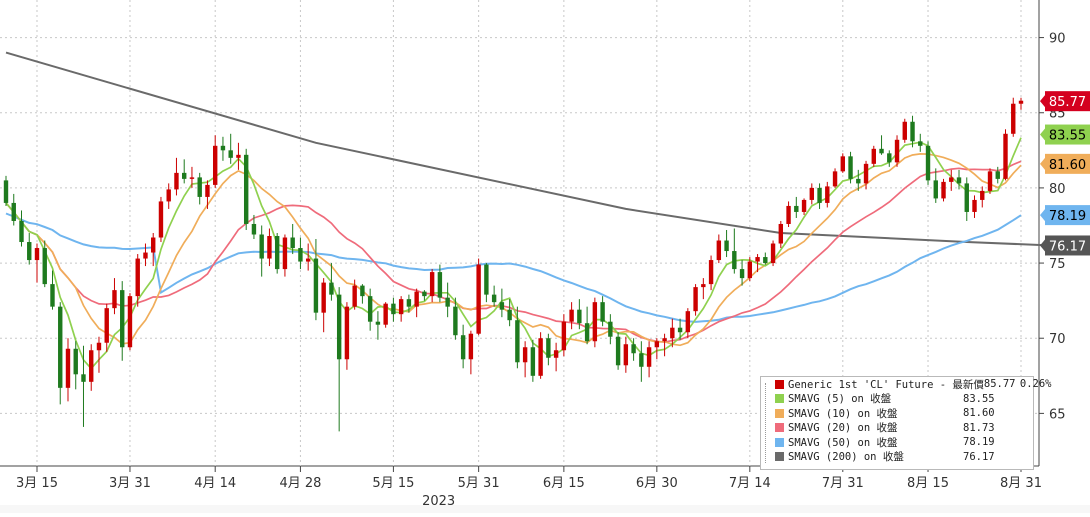  Describe the element at coordinates (1057, 39) in the screenshot. I see `y-tick-label: 90` at that location.